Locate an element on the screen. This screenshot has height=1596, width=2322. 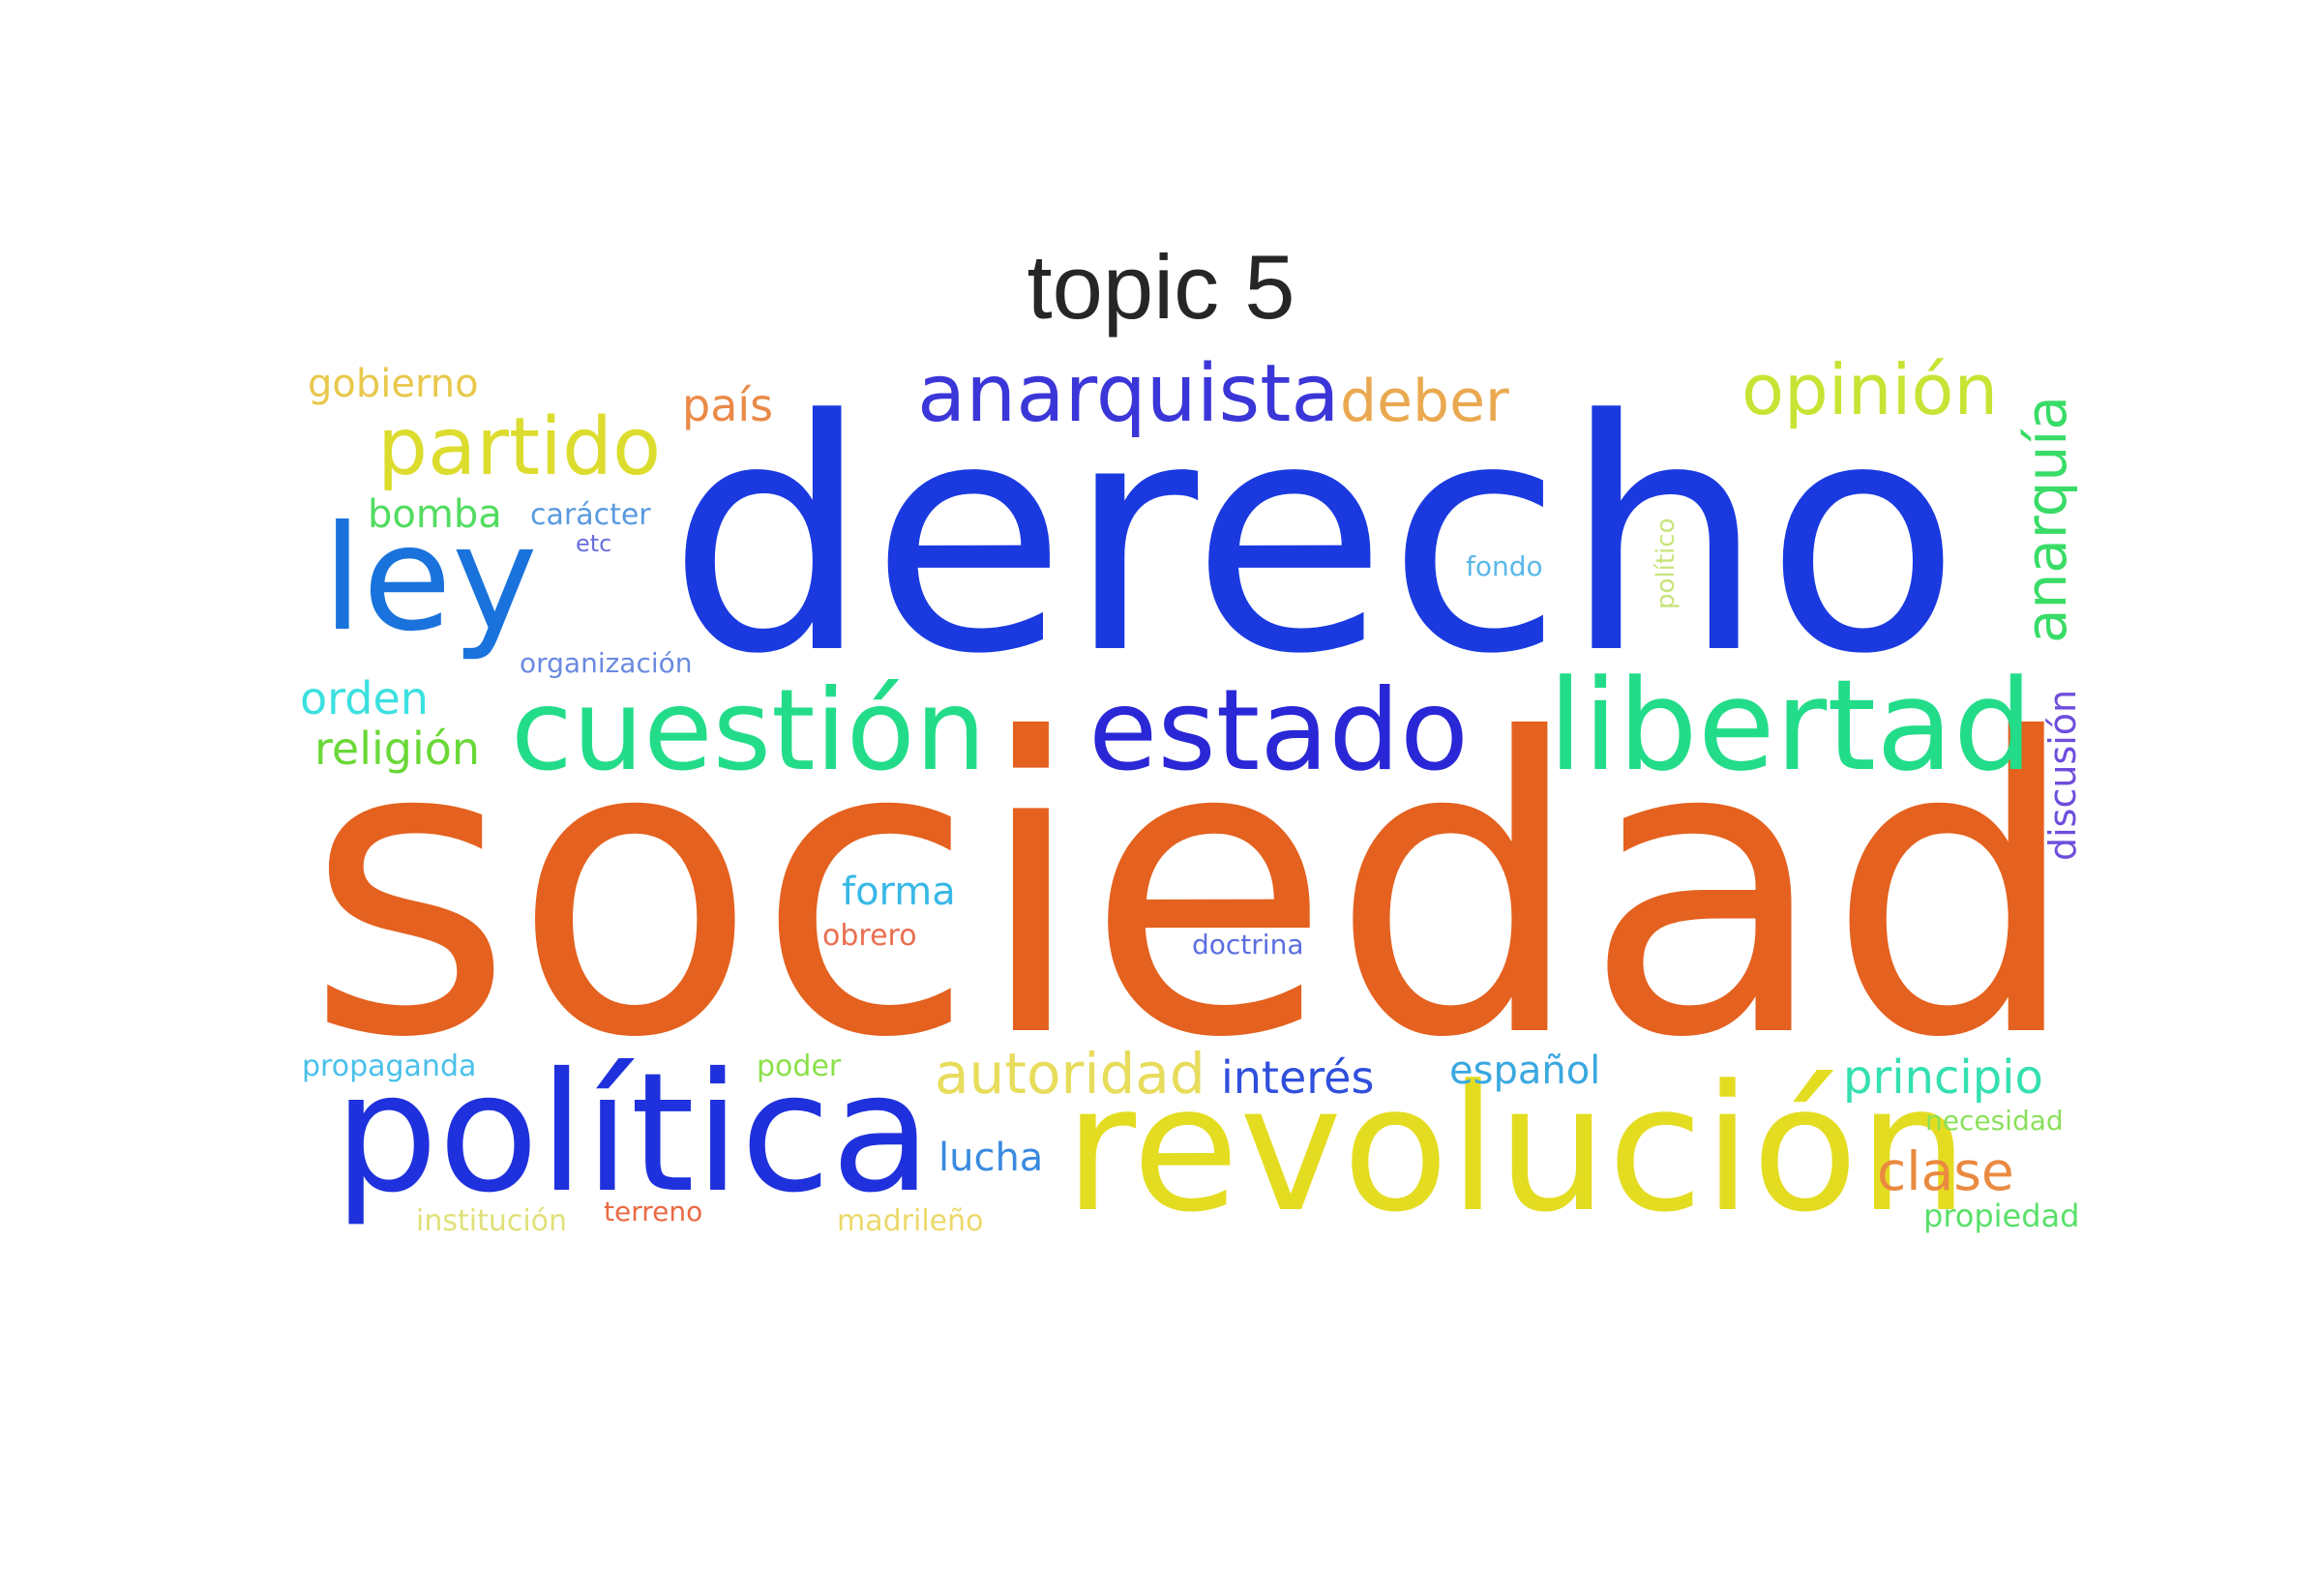
word-etc: etc is located at coordinates (593, 543).